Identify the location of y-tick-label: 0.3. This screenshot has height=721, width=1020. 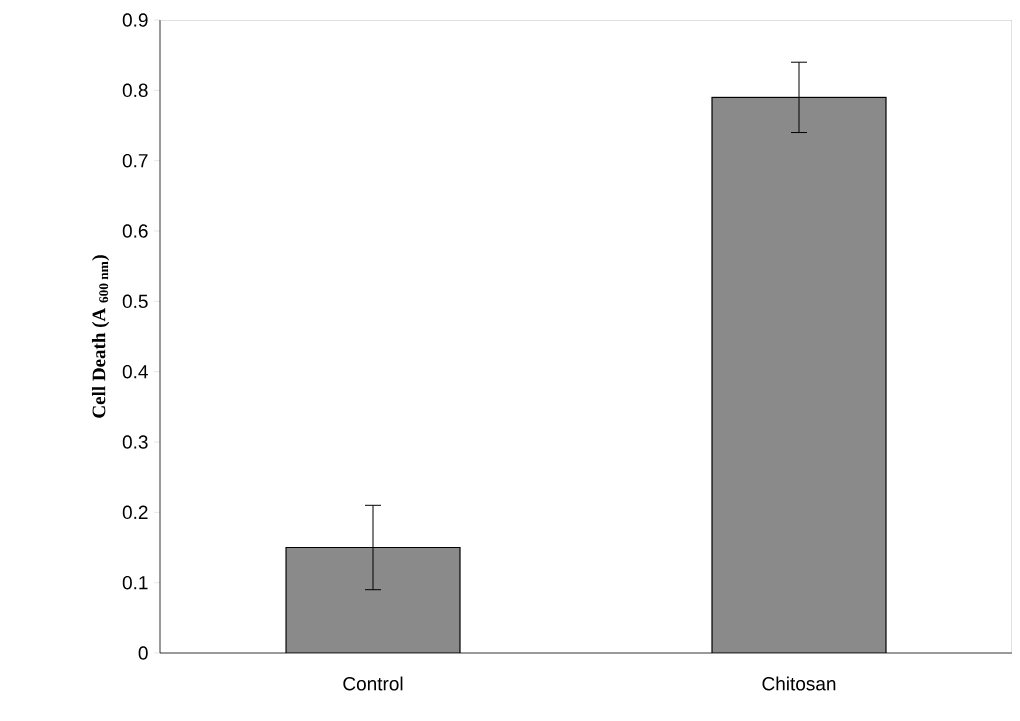
(135, 442).